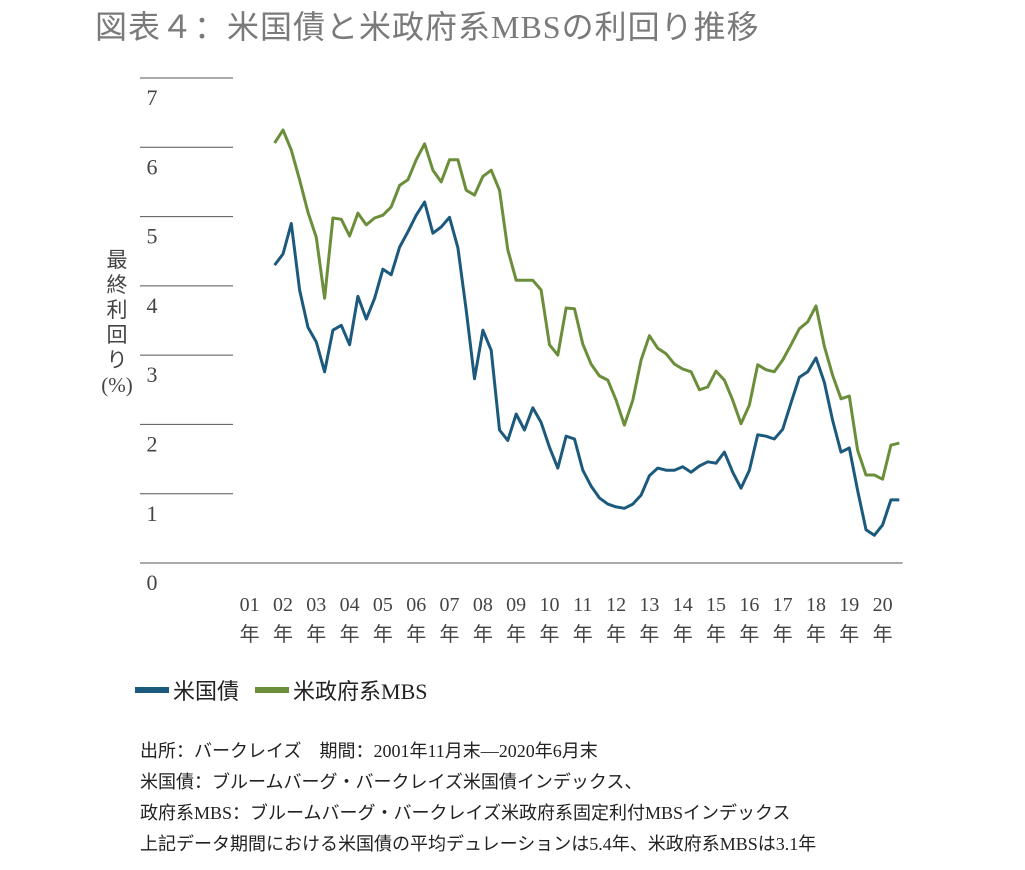  I want to click on y-tick-label: 5, so click(152, 236).